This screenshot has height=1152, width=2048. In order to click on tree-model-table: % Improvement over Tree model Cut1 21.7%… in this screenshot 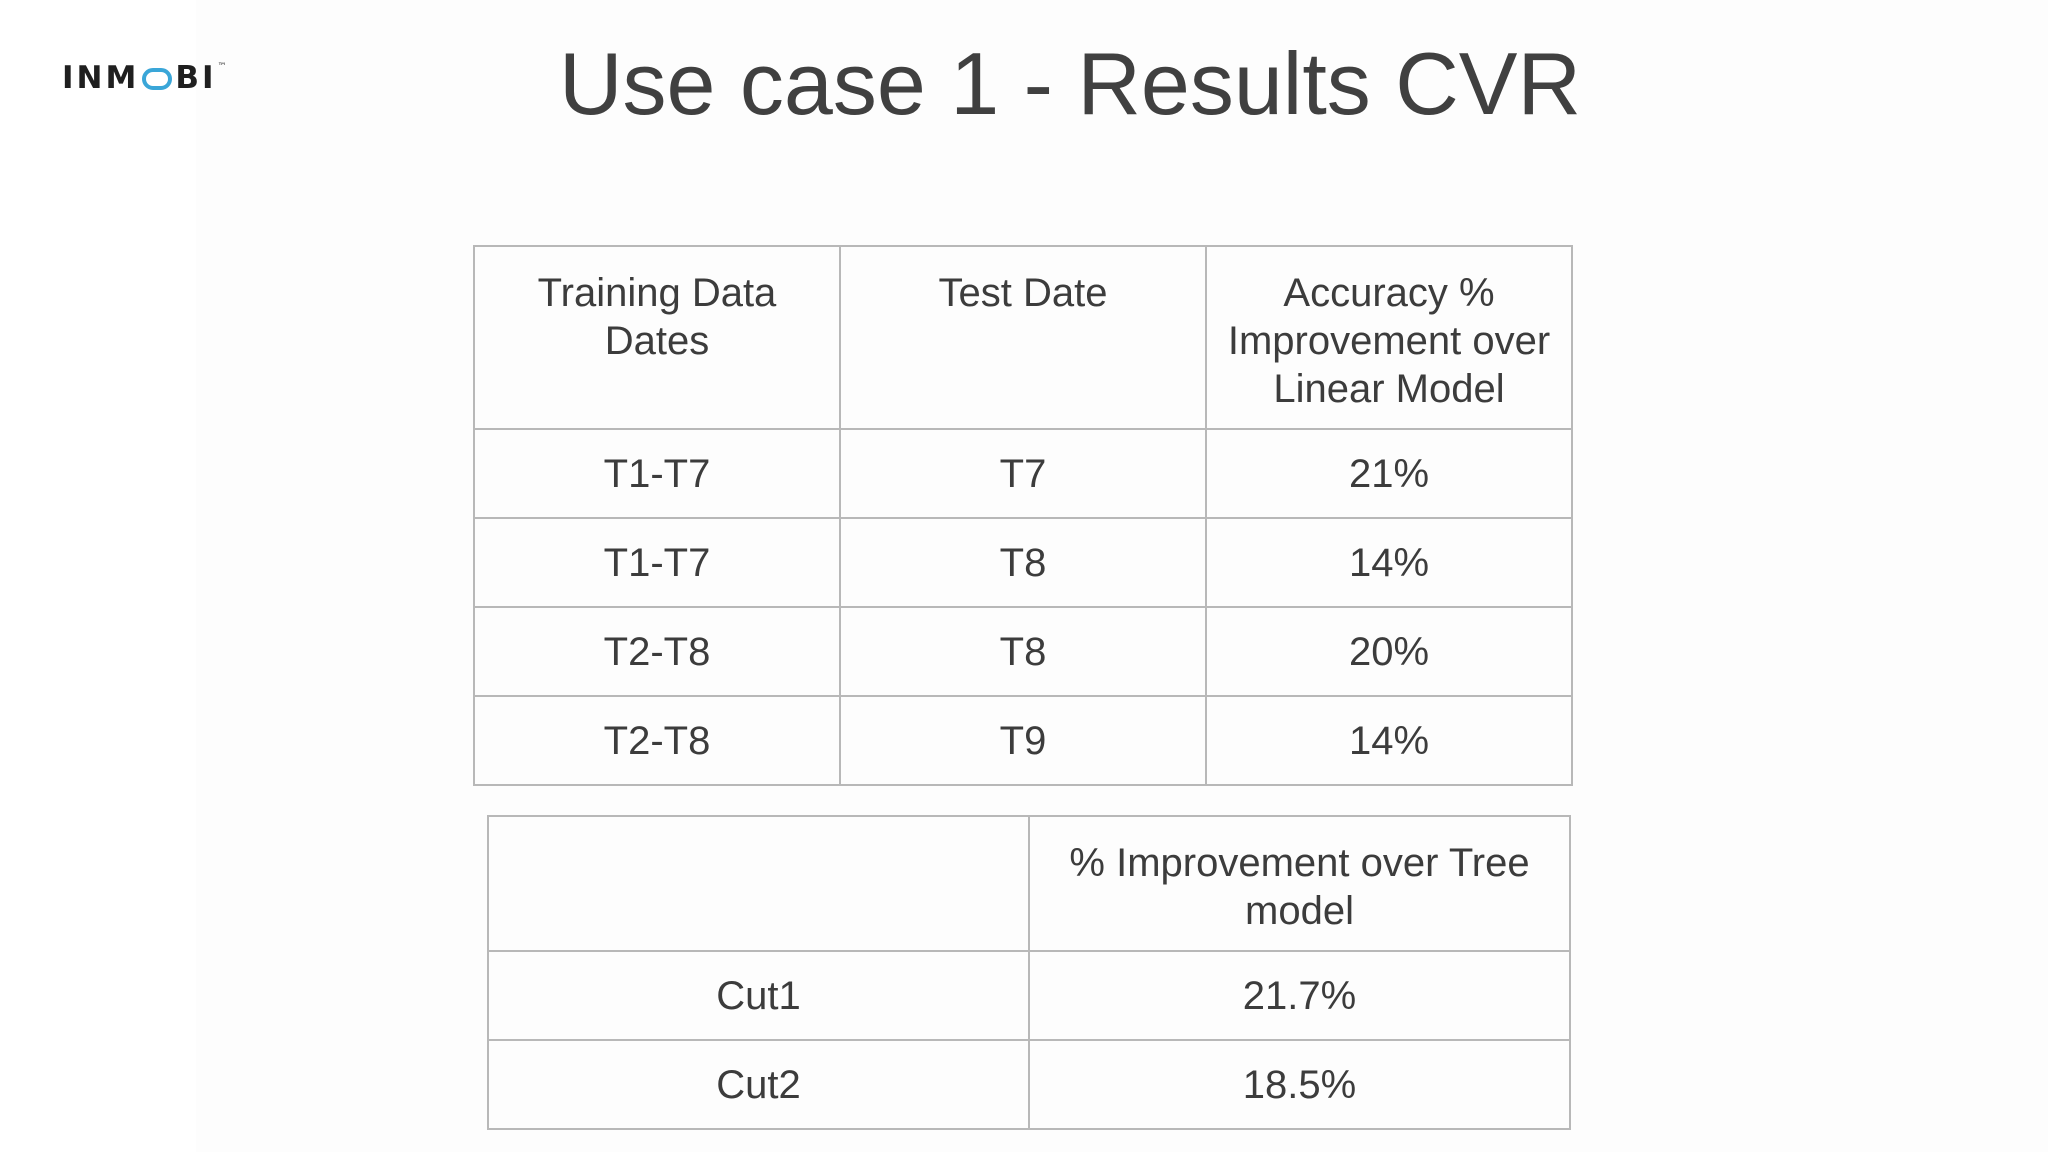, I will do `click(1029, 972)`.